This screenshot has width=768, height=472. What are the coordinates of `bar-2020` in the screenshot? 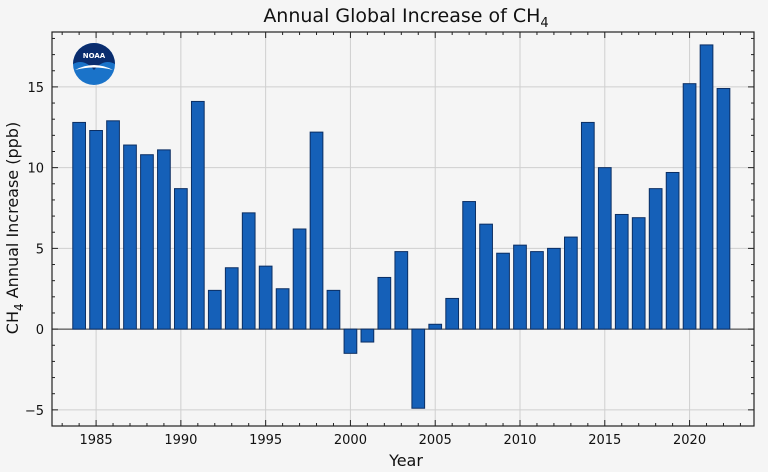 It's located at (689, 206).